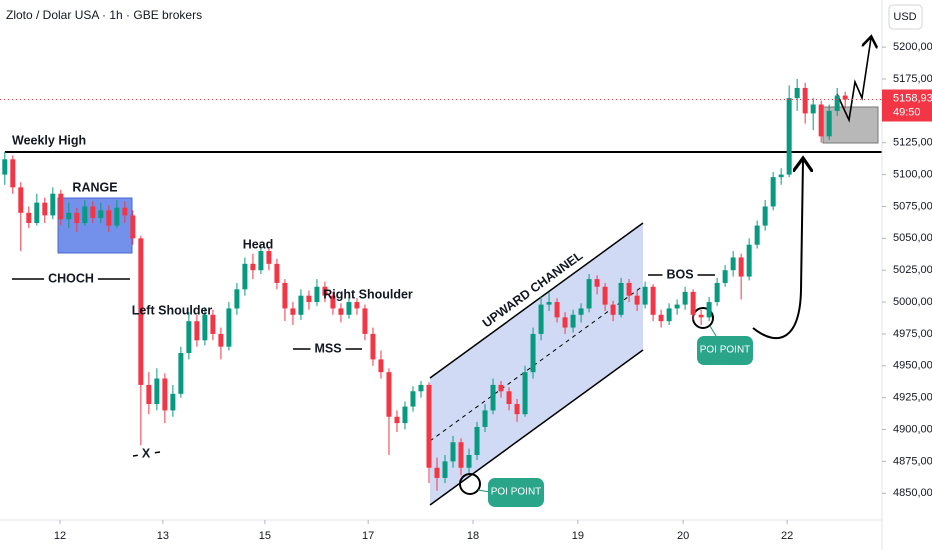  What do you see at coordinates (578, 536) in the screenshot?
I see `x-tick-label: 19` at bounding box center [578, 536].